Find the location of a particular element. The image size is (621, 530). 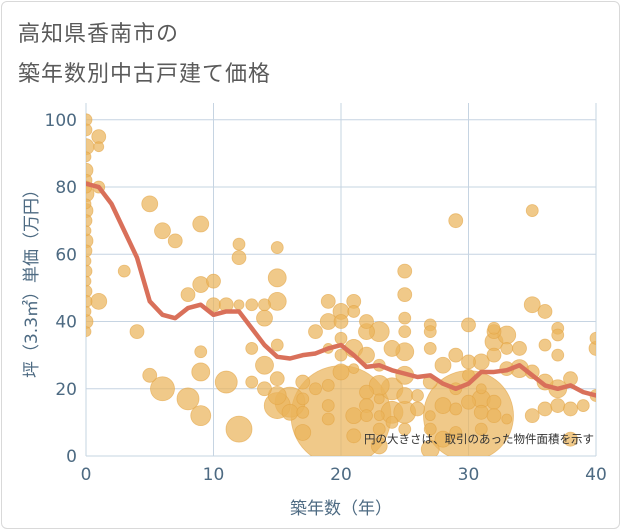

y-tick-label: 60 is located at coordinates (66, 255).